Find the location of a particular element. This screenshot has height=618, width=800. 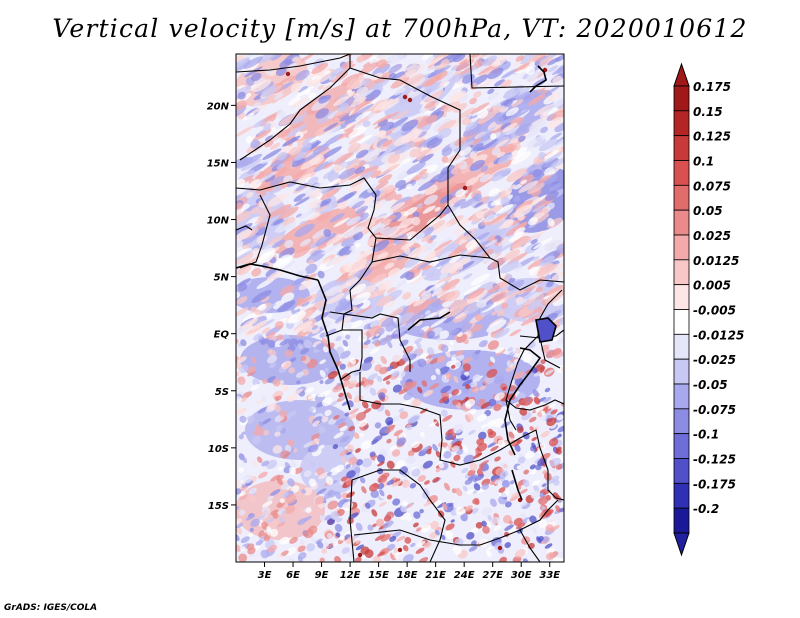

lon-tick-label: 9E is located at coordinates (322, 575).